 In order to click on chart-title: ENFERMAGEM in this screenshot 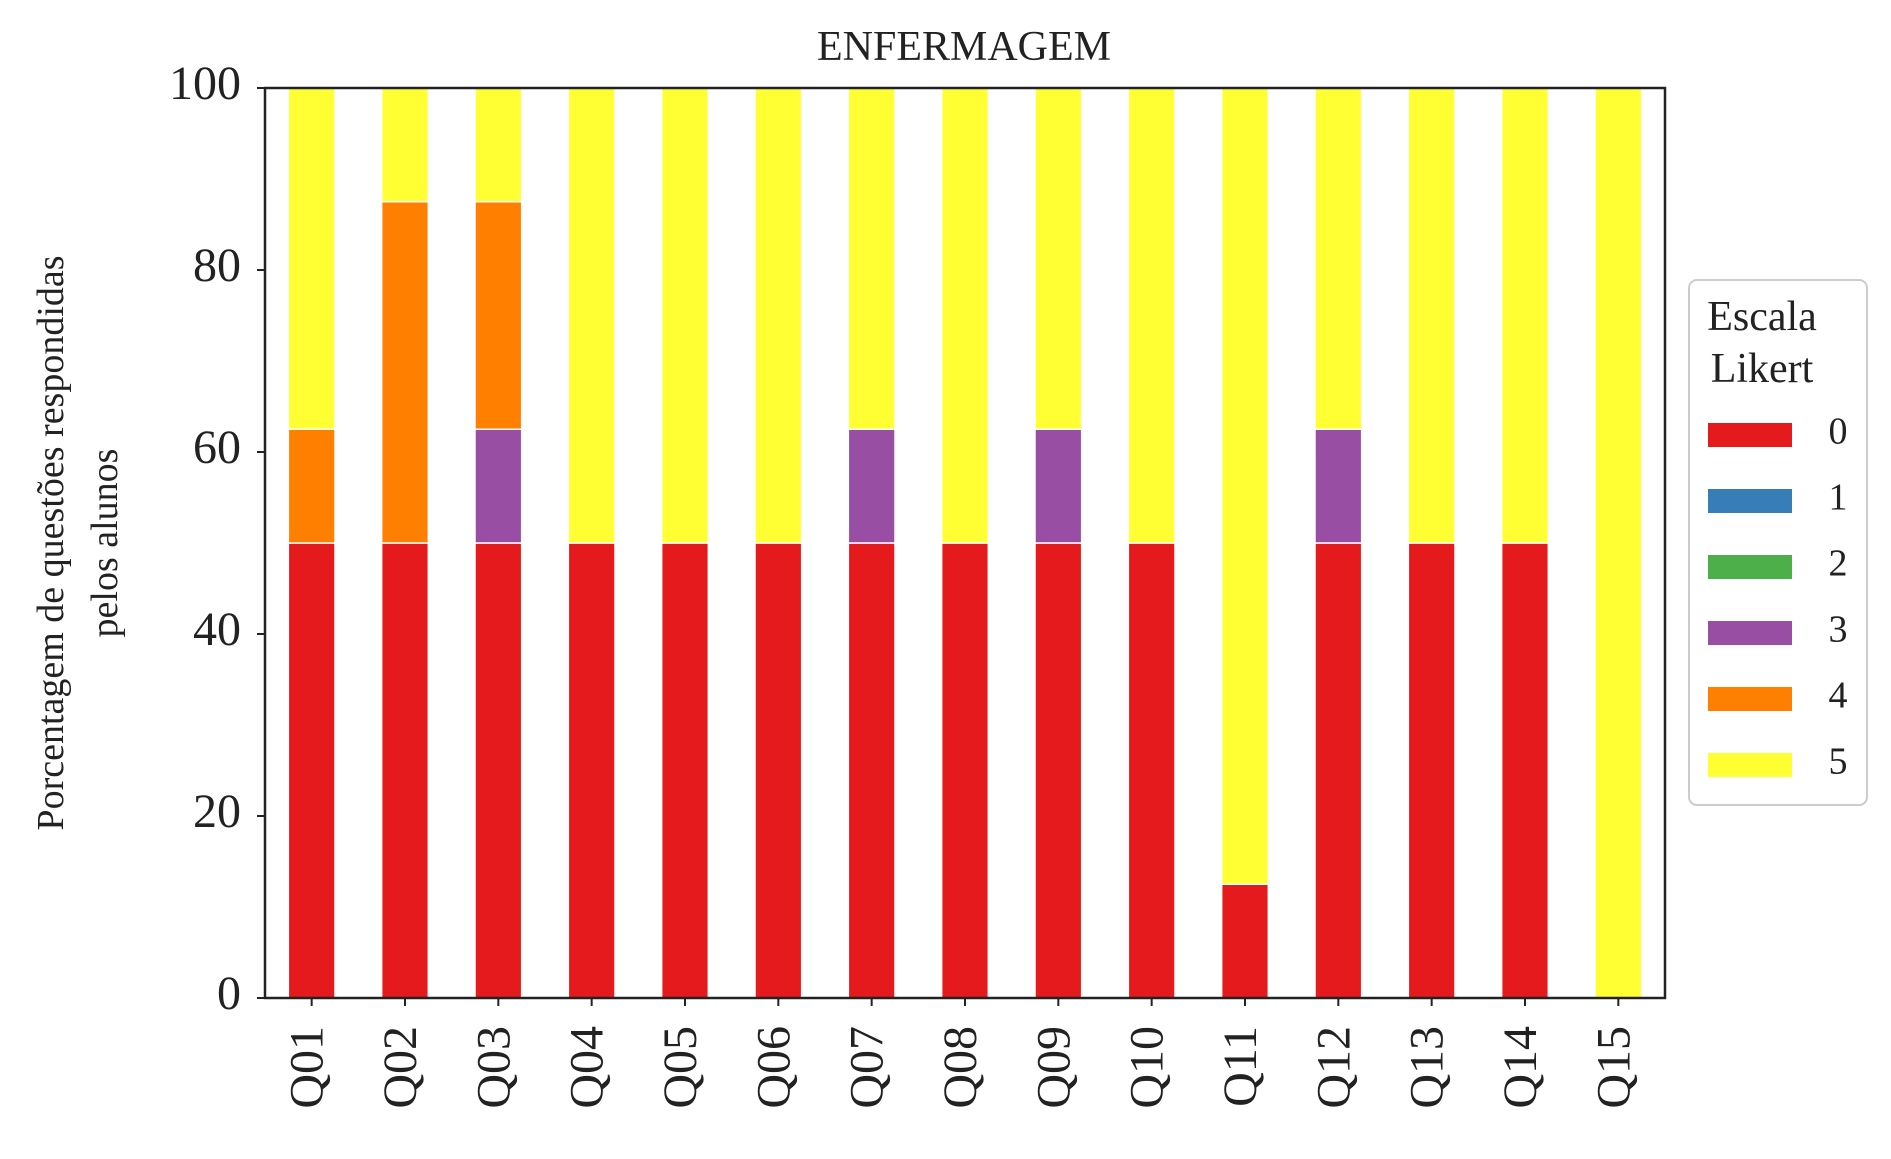, I will do `click(964, 47)`.